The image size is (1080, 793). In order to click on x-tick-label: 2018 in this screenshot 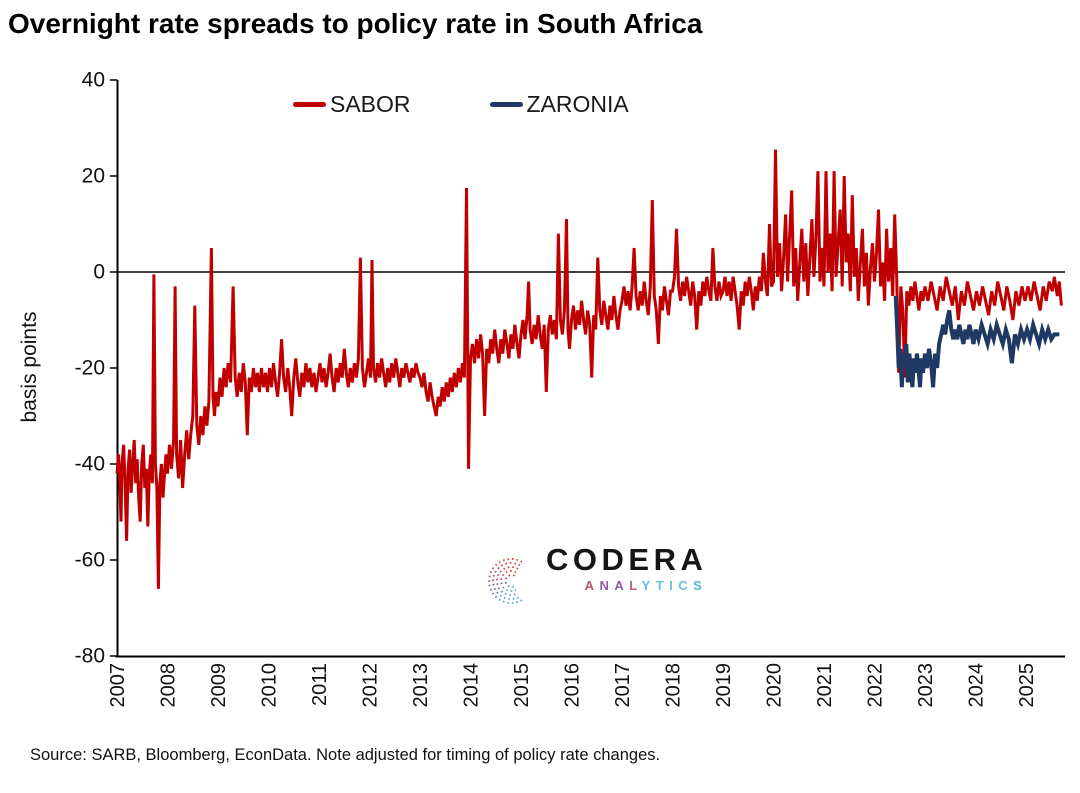, I will do `click(674, 685)`.